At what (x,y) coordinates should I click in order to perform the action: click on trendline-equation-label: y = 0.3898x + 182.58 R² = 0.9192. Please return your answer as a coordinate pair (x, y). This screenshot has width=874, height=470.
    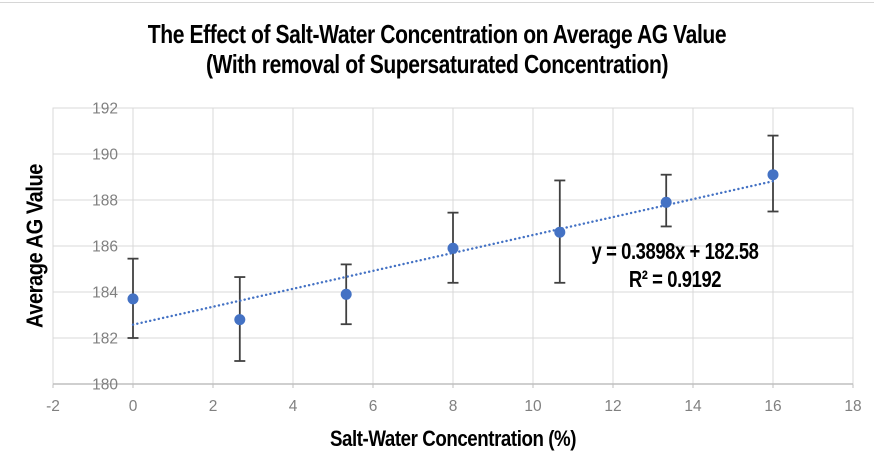
    Looking at the image, I should click on (675, 265).